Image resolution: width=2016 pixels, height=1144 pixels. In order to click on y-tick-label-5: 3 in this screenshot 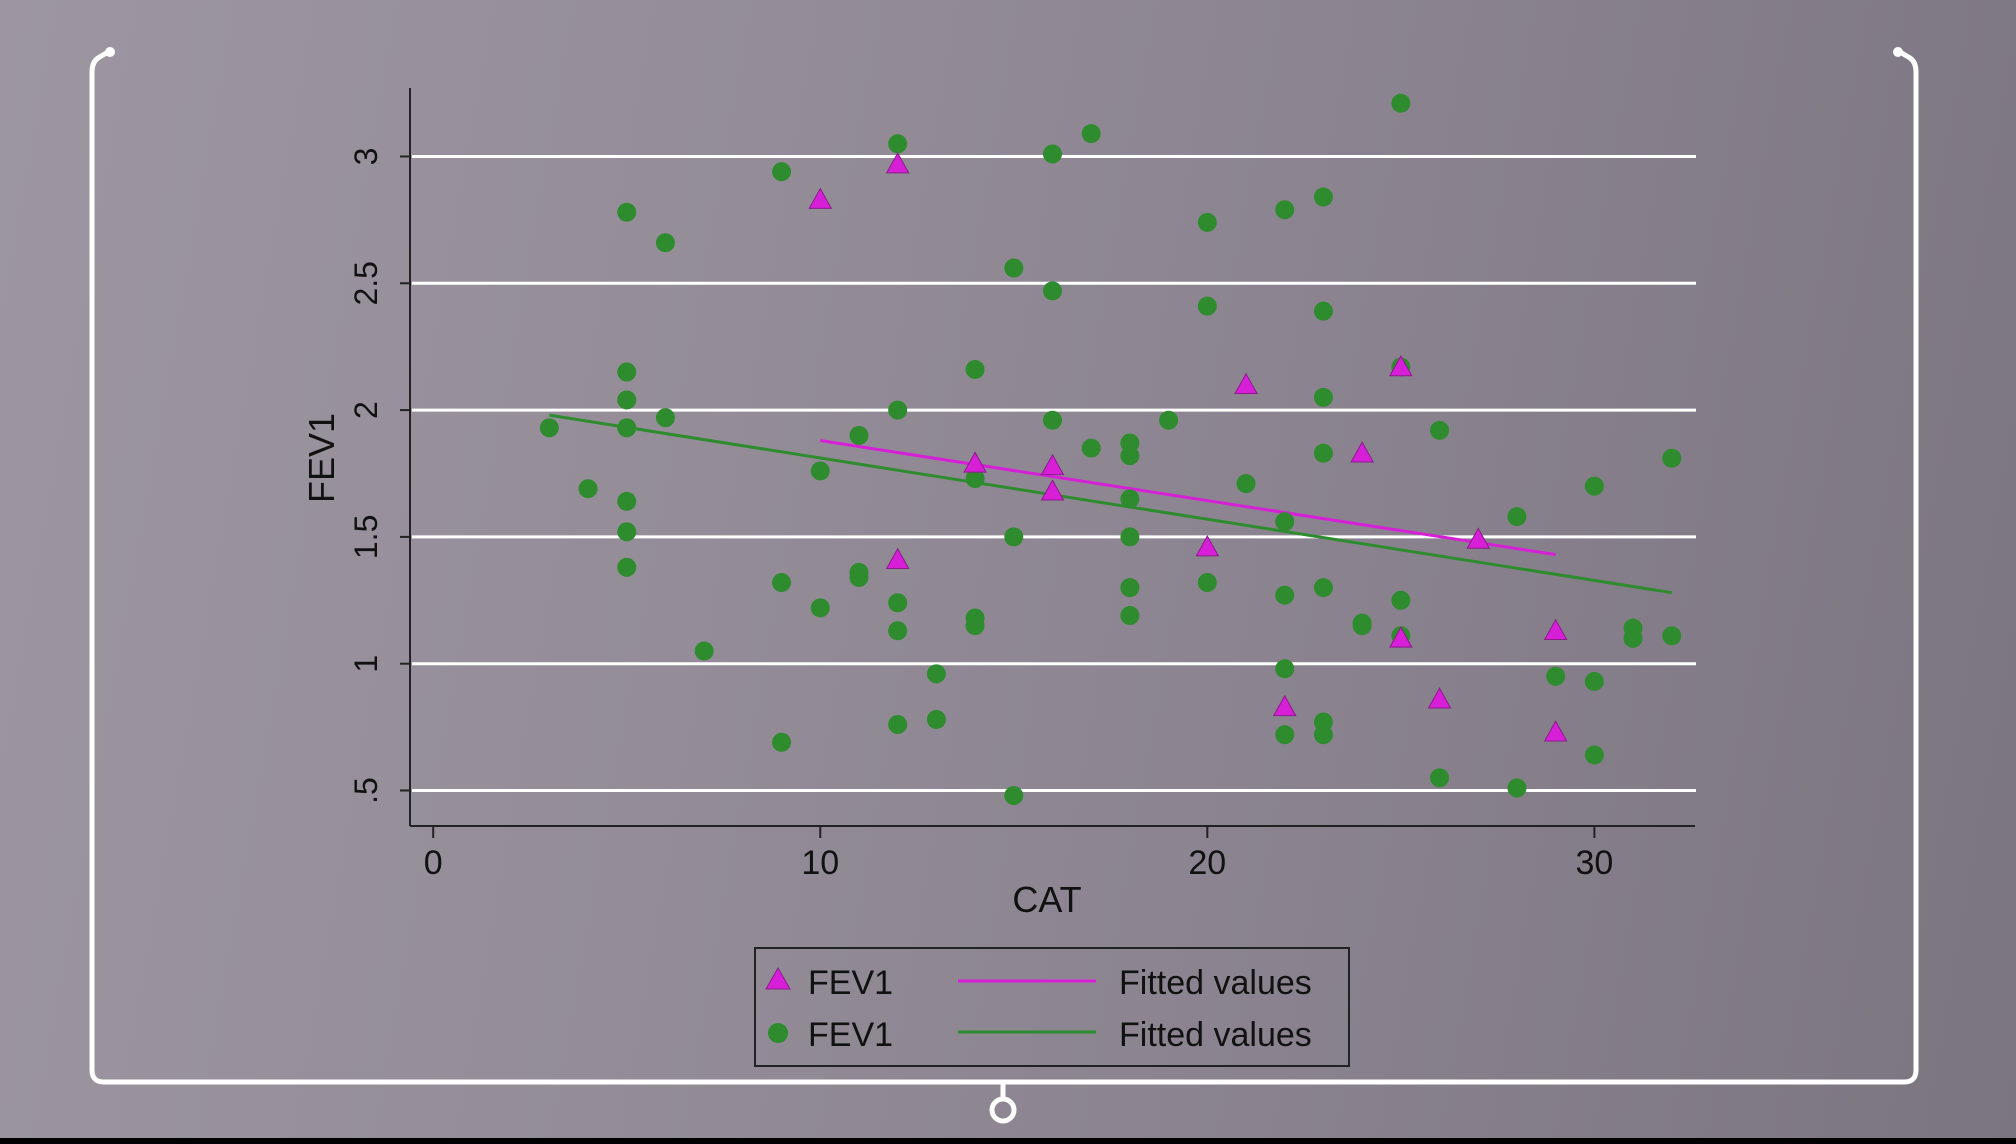, I will do `click(366, 157)`.